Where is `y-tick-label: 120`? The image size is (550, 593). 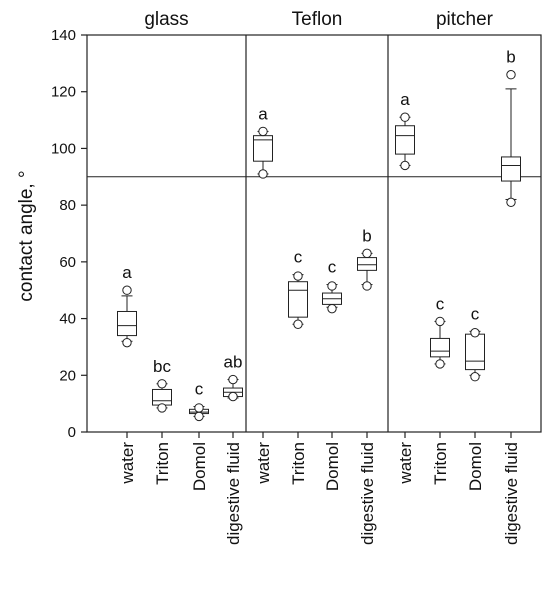 y-tick-label: 120 is located at coordinates (63, 92).